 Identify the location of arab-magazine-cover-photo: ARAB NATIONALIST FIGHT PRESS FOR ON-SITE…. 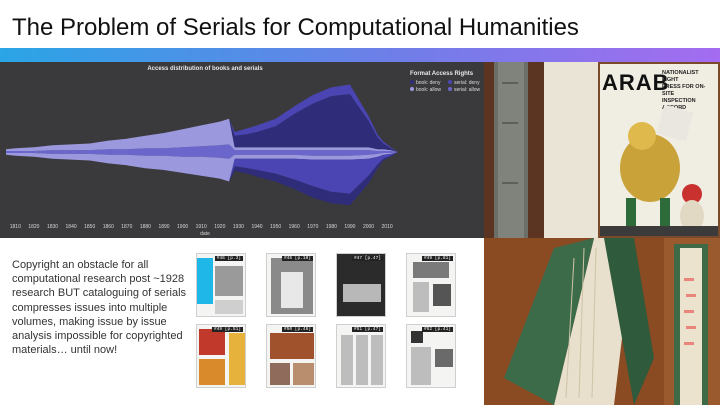
(632, 150).